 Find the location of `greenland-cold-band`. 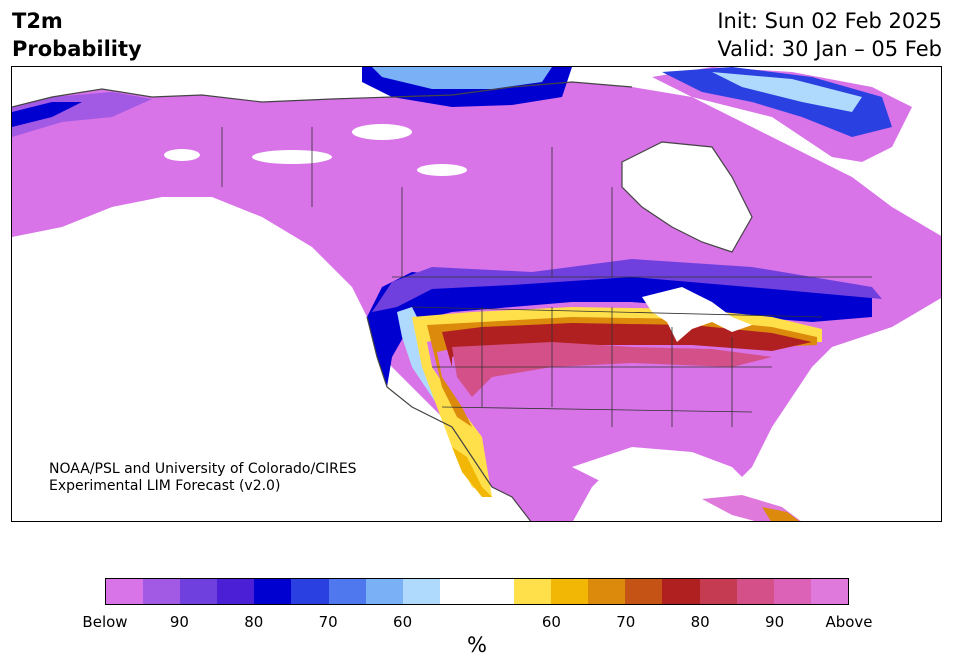

greenland-cold-band is located at coordinates (777, 102).